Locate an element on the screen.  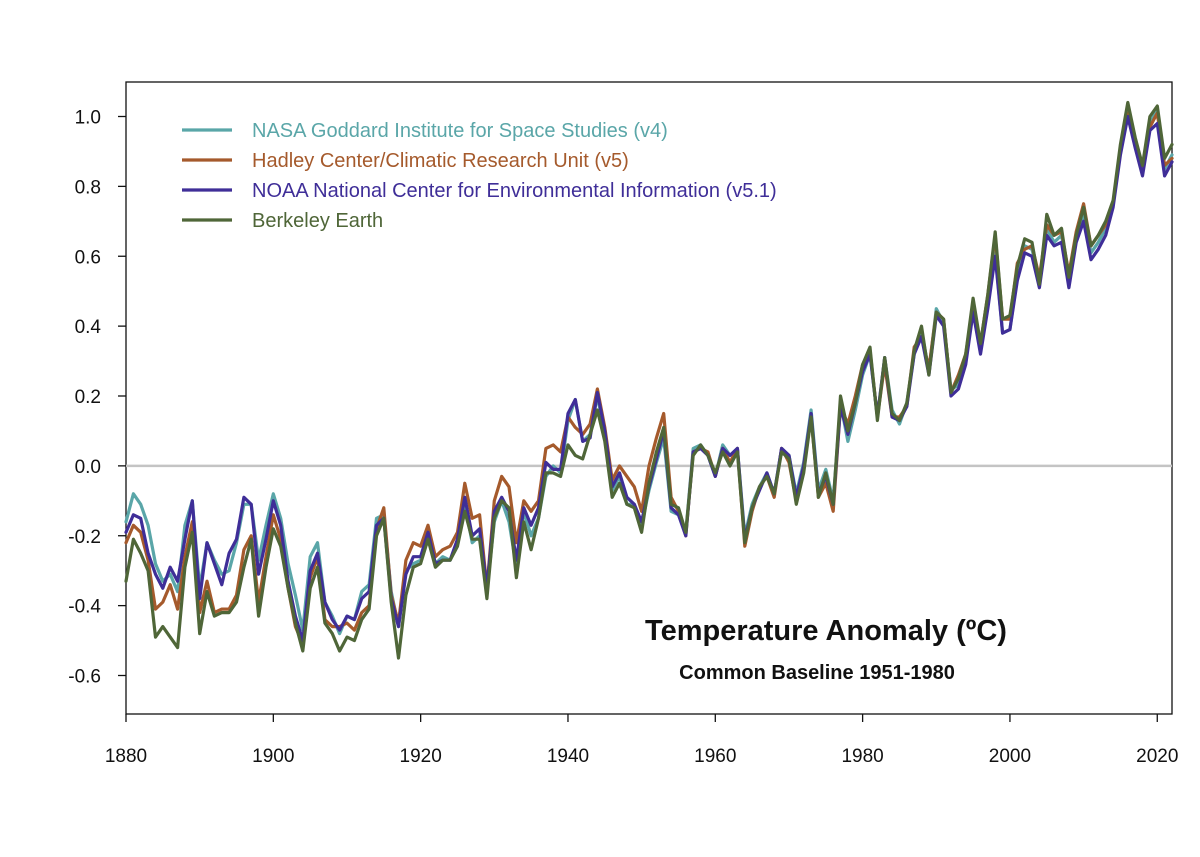
x-tick-label: 1900 is located at coordinates (273, 756).